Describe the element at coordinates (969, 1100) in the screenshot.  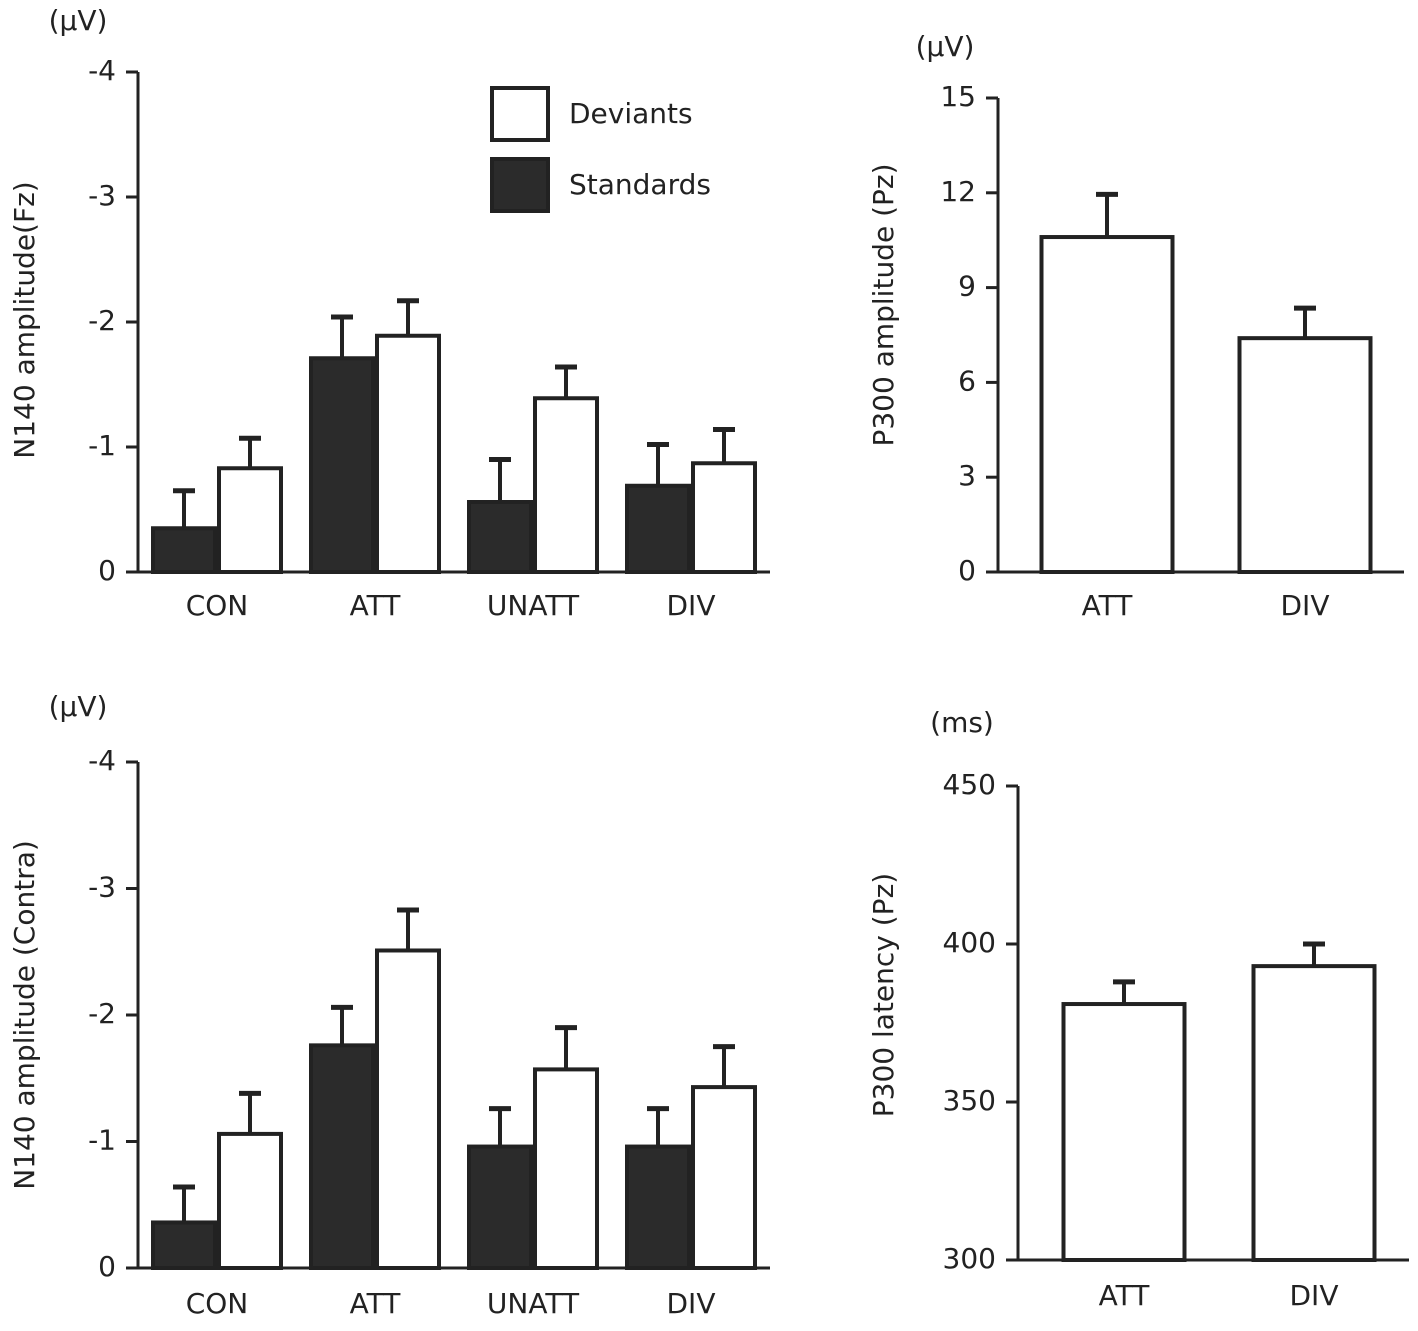
I see `y-tick-label: 350` at that location.